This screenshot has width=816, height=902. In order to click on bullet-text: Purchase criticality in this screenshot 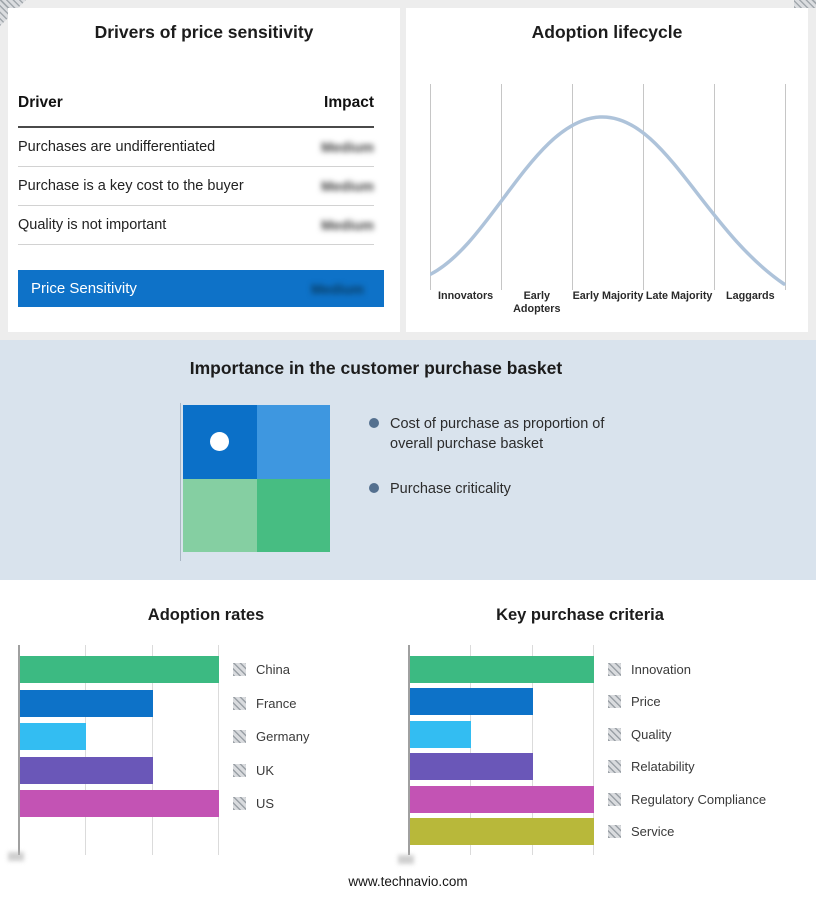, I will do `click(450, 488)`.